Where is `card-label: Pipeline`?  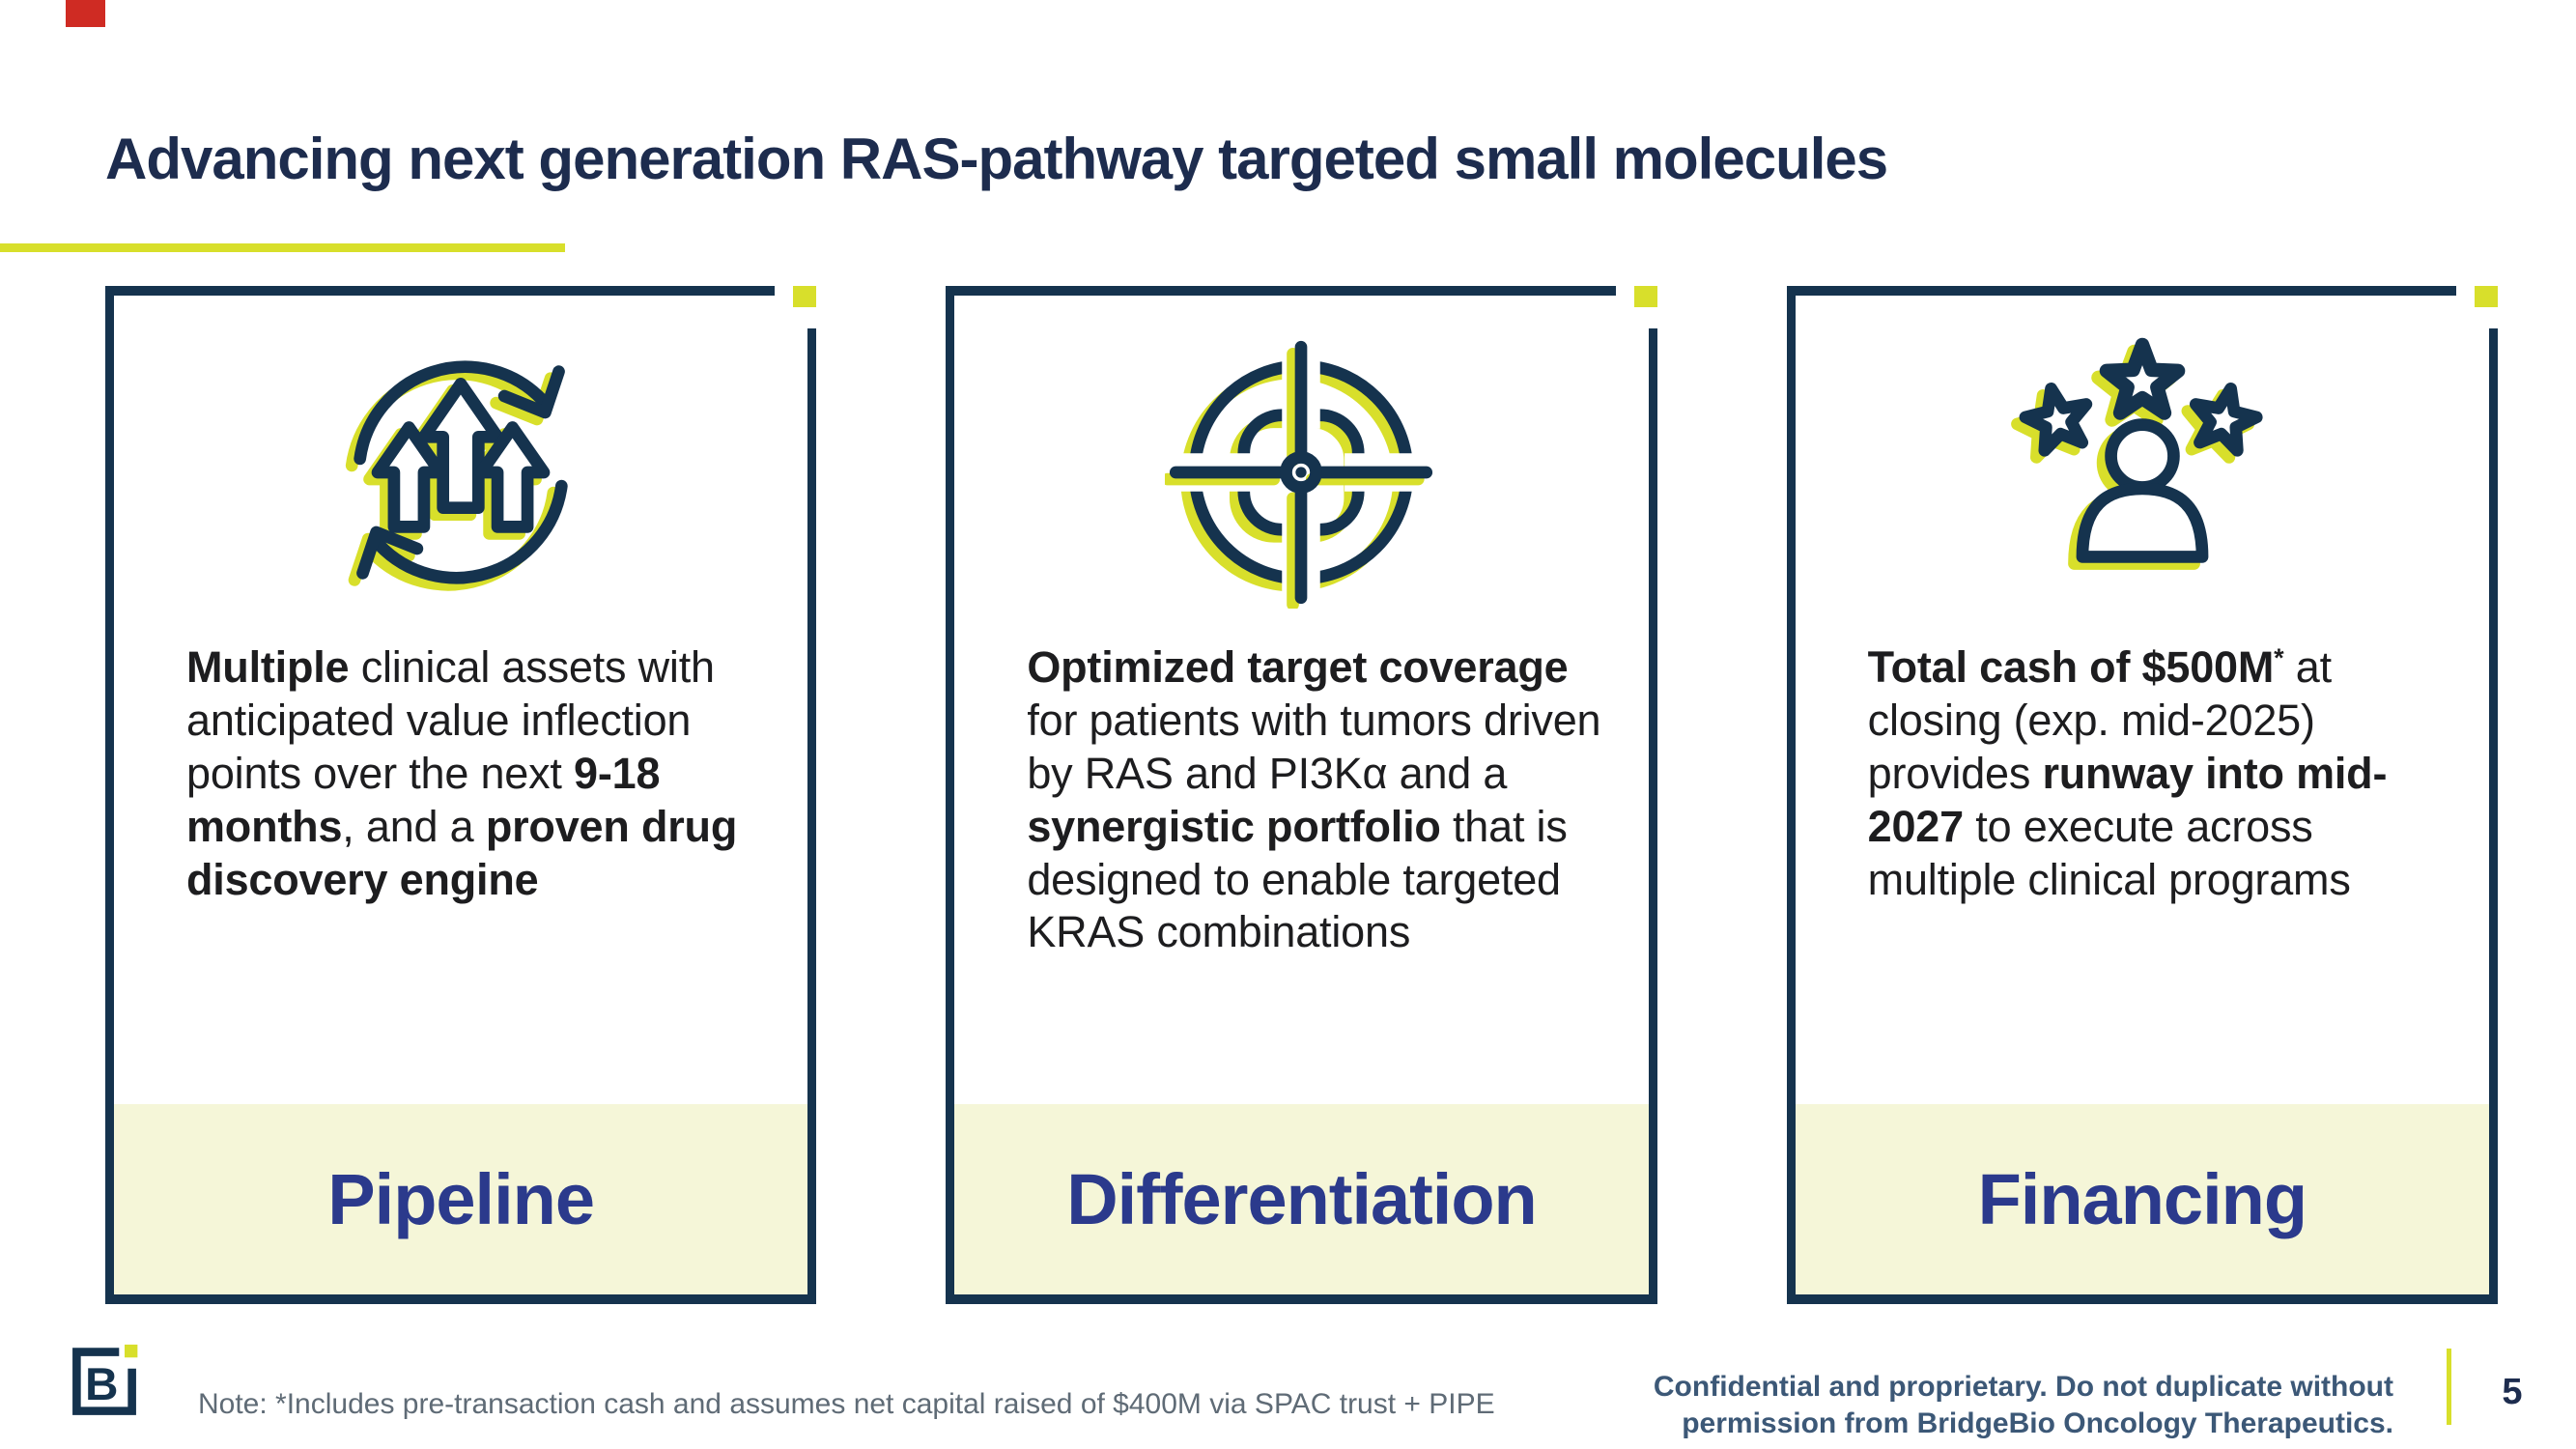
card-label: Pipeline is located at coordinates (461, 1199).